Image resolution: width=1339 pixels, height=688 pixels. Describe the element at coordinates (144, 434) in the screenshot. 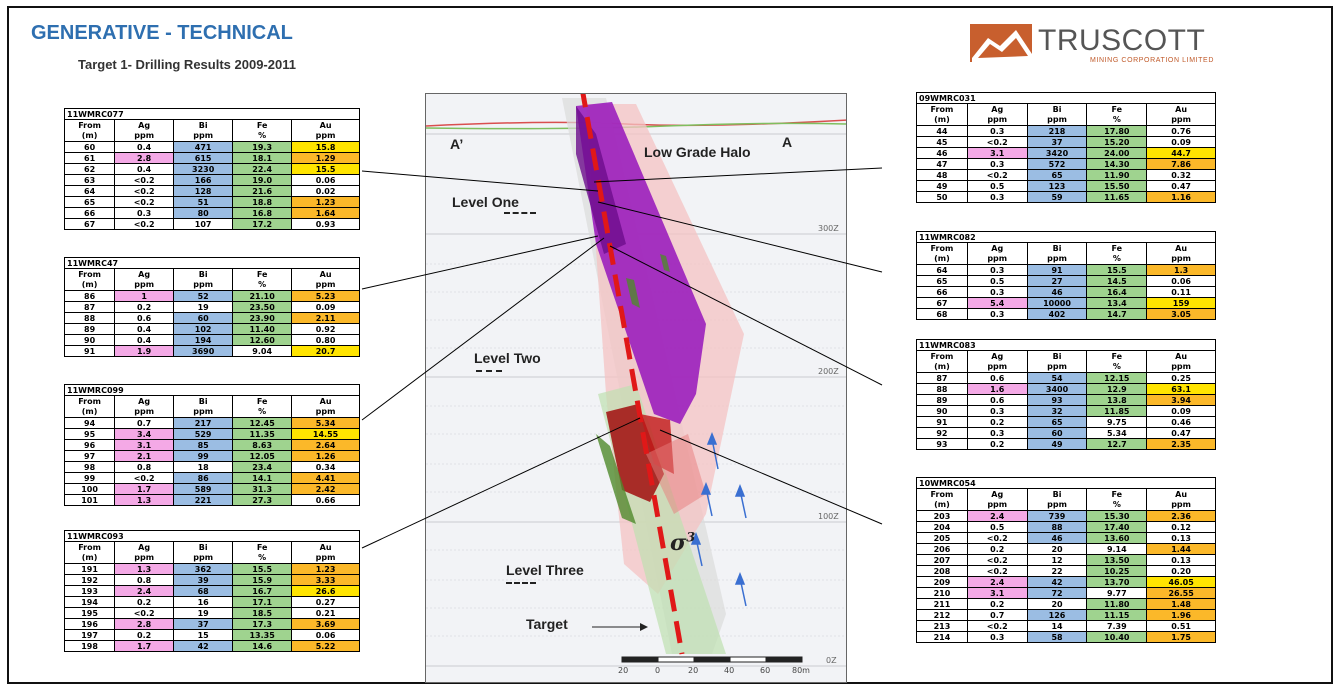

I see `table-cell: 3.4` at that location.